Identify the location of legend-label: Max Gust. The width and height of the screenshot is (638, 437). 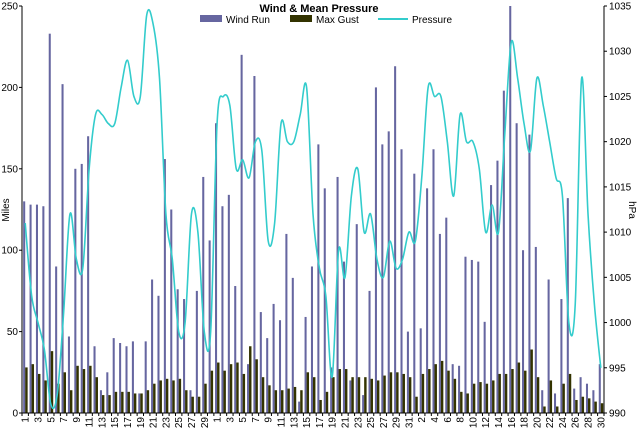
(337, 20).